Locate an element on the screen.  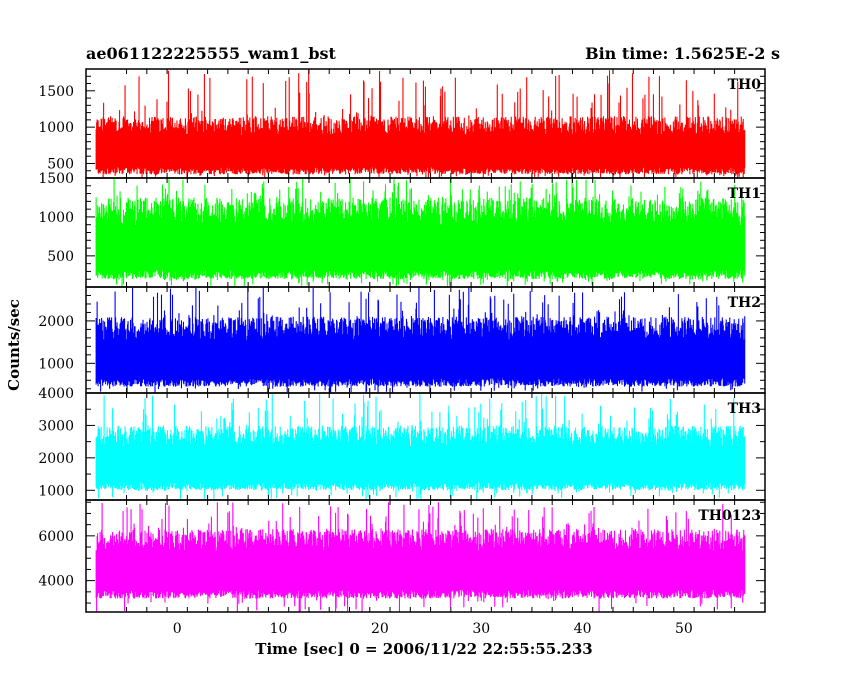
series-th2 is located at coordinates (420, 340).